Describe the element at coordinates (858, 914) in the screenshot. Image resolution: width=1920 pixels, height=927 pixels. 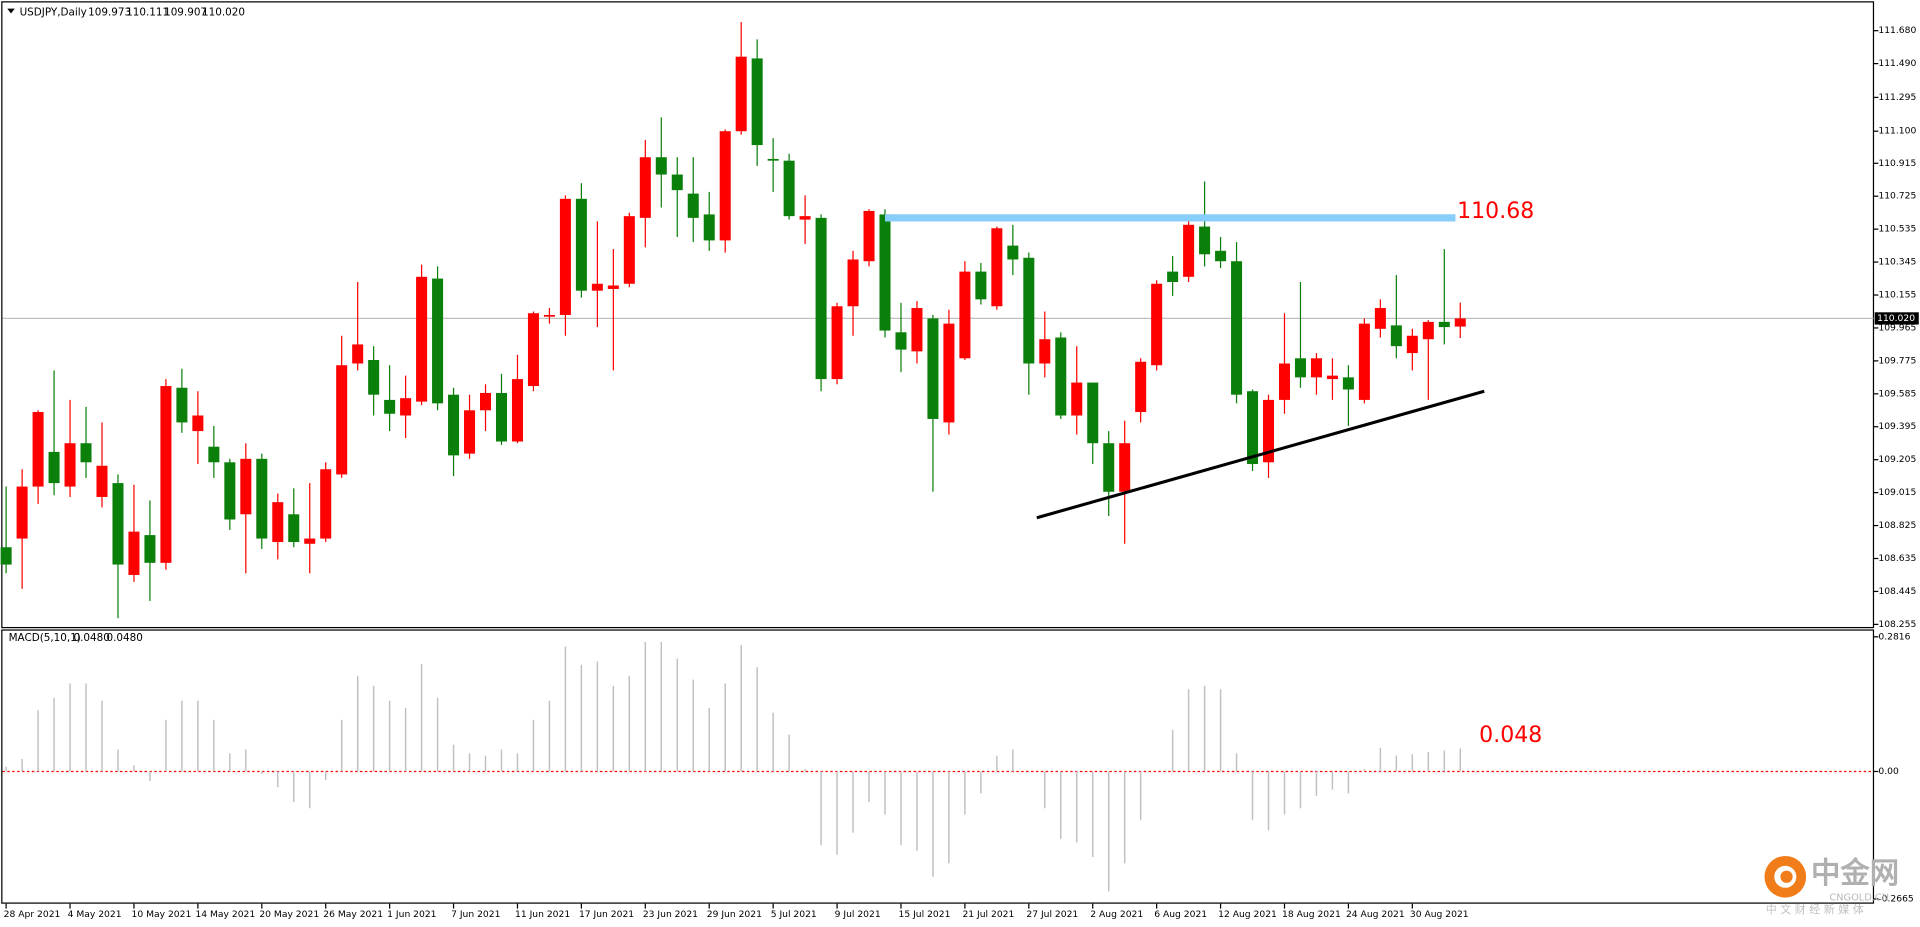
I see `x-tick-label: 9 Jul 2021` at that location.